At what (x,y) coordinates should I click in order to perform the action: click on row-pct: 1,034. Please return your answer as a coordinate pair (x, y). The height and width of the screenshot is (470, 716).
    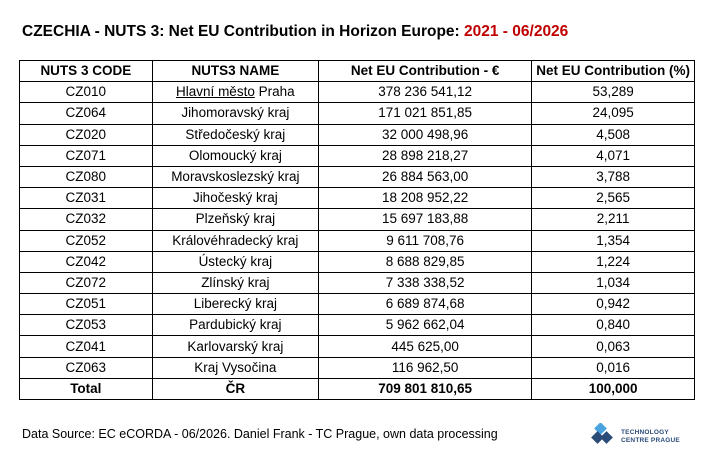
    Looking at the image, I should click on (613, 283).